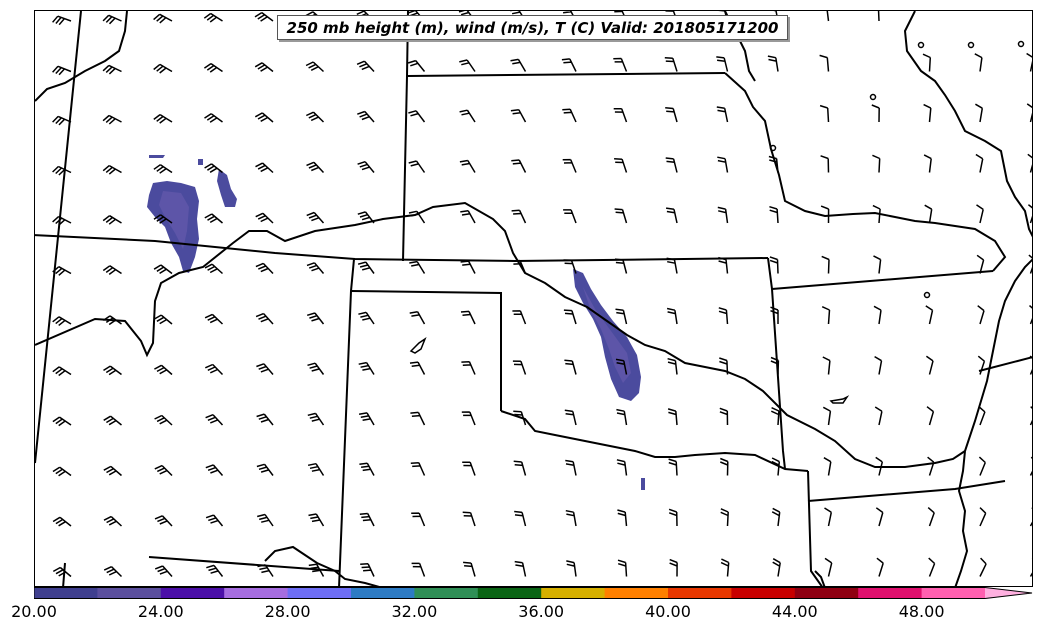 Image resolution: width=1041 pixels, height=633 pixels. Describe the element at coordinates (921, 611) in the screenshot. I see `colorbar-tick-label: 48.00` at that location.